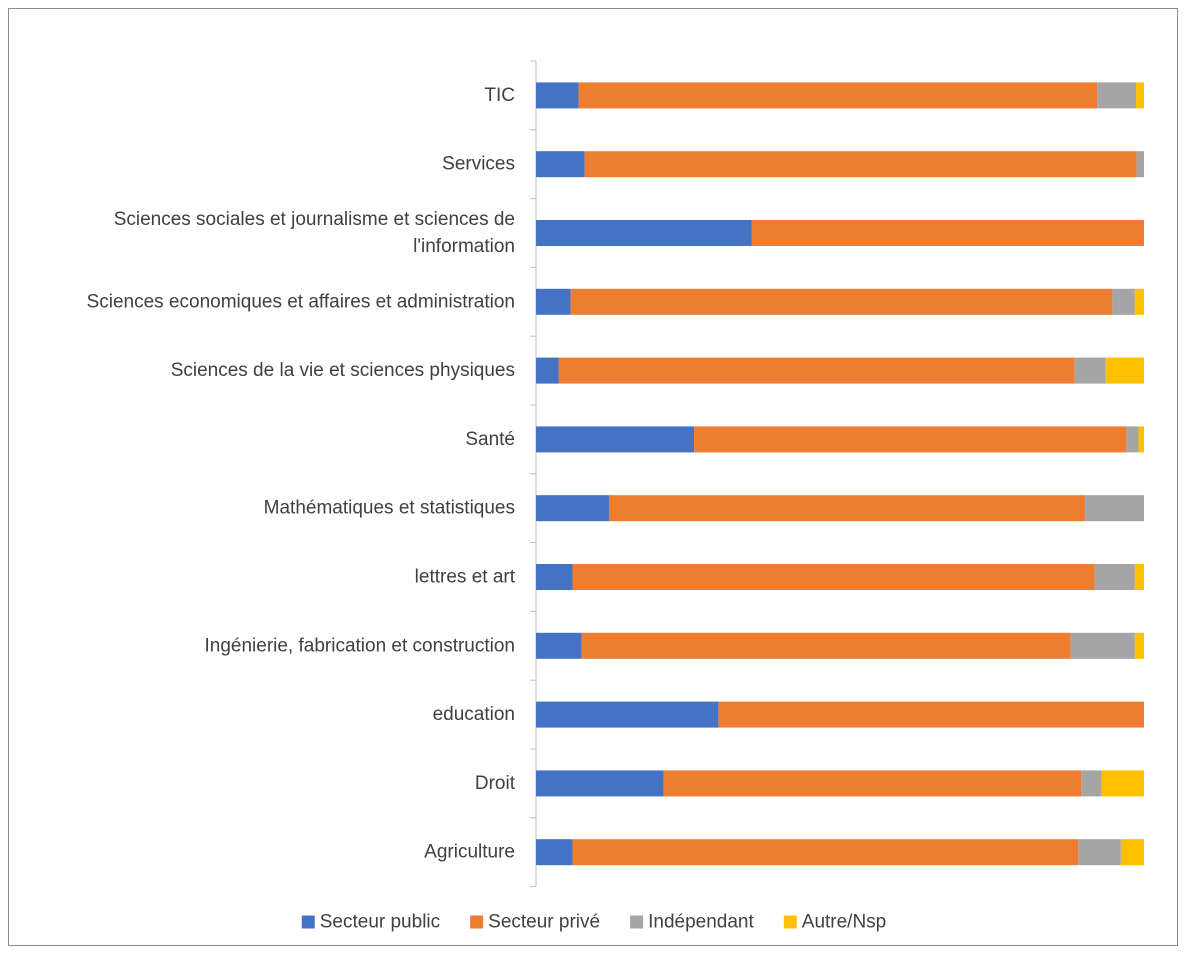 This screenshot has height=954, width=1186. Describe the element at coordinates (495, 783) in the screenshot. I see `category-label: Droit` at that location.